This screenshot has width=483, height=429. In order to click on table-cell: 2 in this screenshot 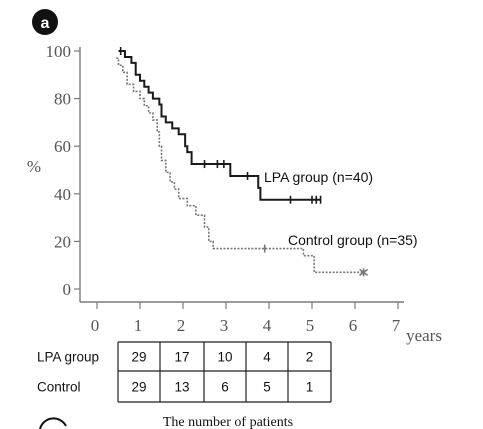, I will do `click(310, 357)`.